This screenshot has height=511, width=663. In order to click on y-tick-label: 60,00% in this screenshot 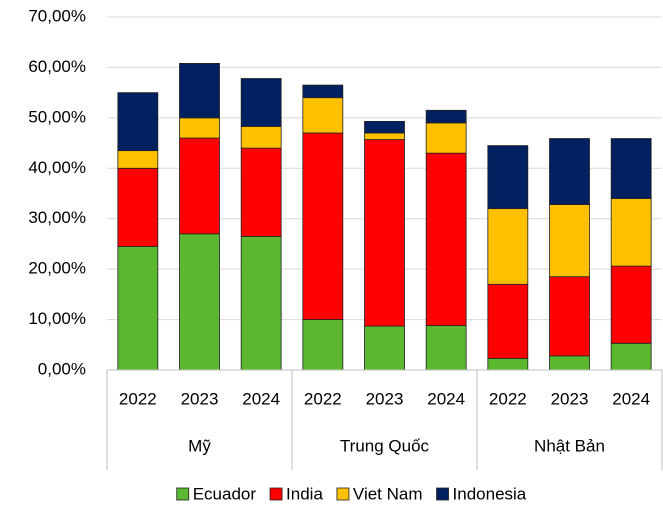, I will do `click(57, 66)`.